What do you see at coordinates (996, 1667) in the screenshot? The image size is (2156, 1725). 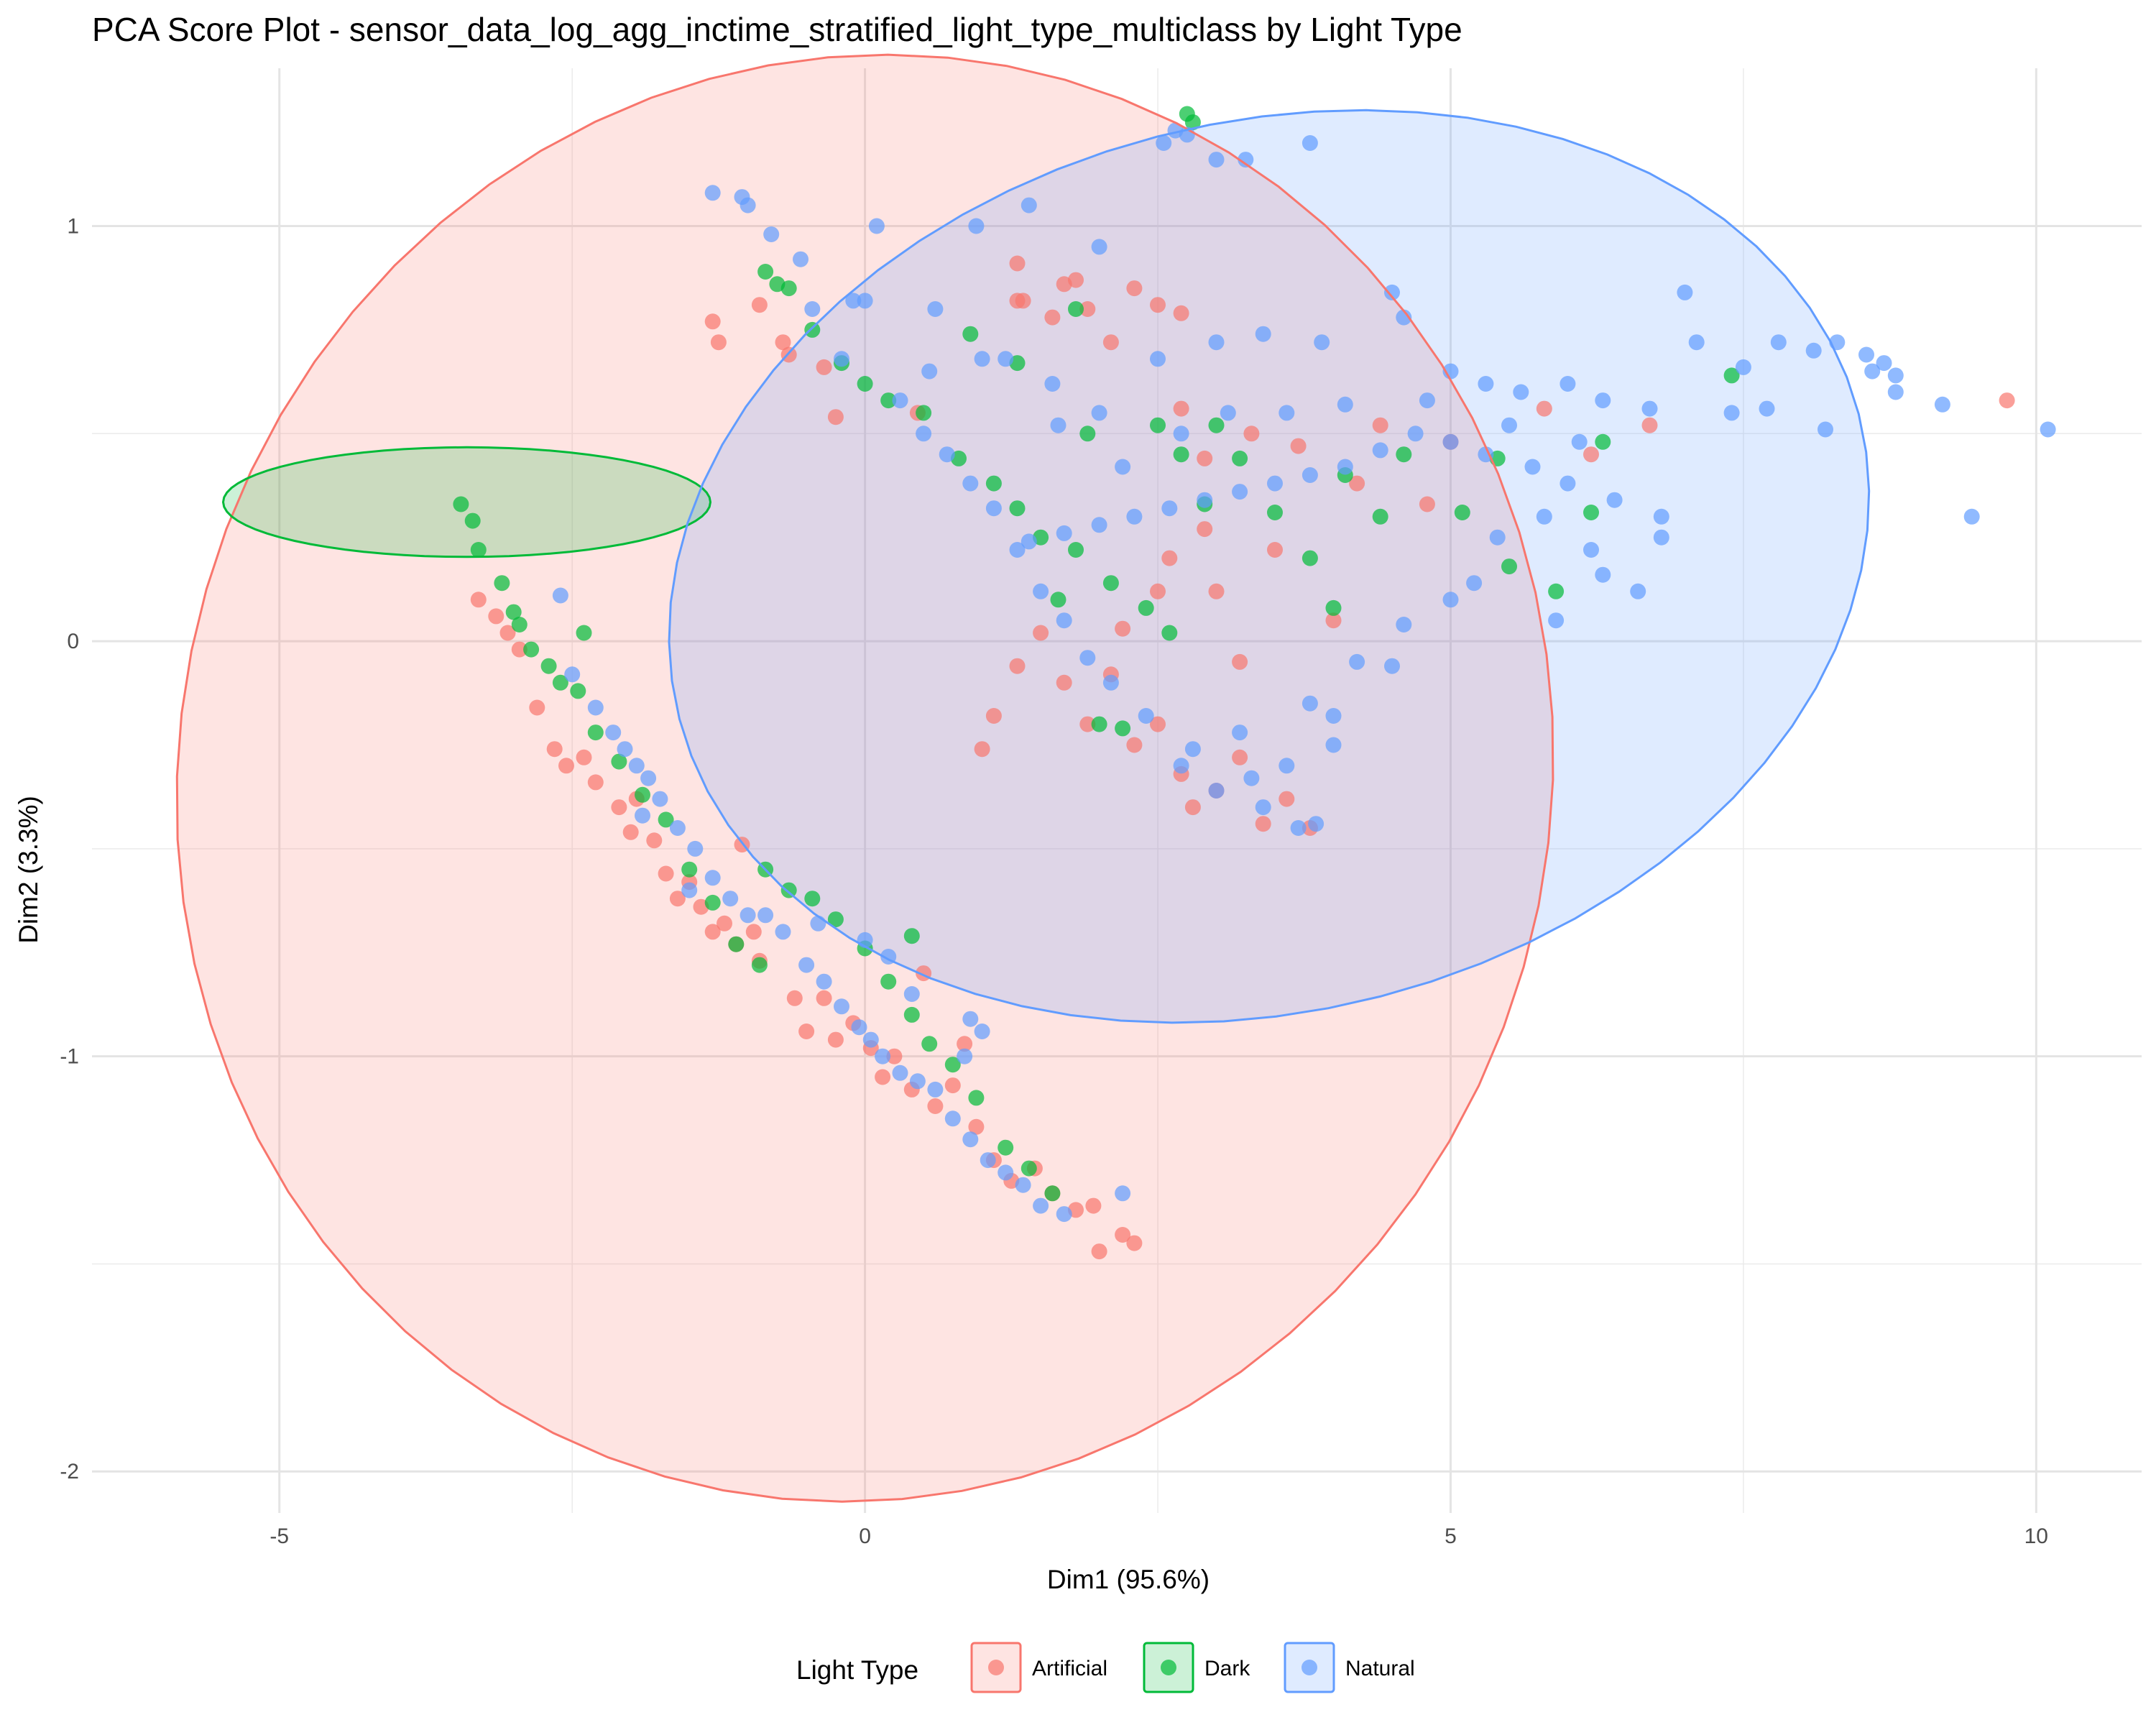 I see `legend-dot-artificial` at bounding box center [996, 1667].